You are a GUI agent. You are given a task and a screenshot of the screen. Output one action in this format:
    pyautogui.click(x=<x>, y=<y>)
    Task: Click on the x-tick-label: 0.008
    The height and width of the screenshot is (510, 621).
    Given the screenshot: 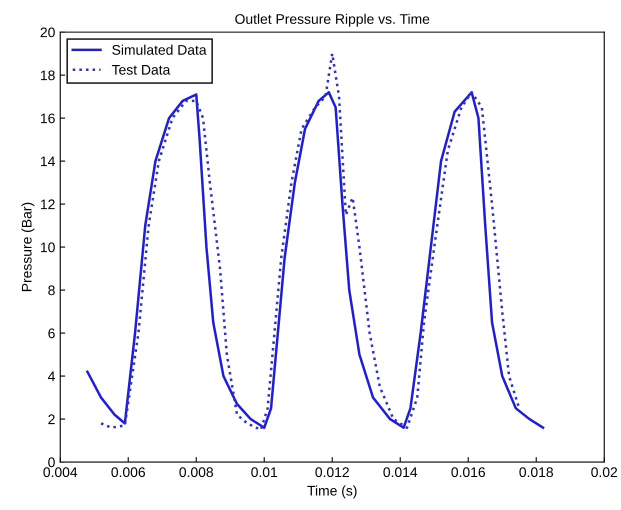 What is the action you would take?
    pyautogui.click(x=196, y=472)
    